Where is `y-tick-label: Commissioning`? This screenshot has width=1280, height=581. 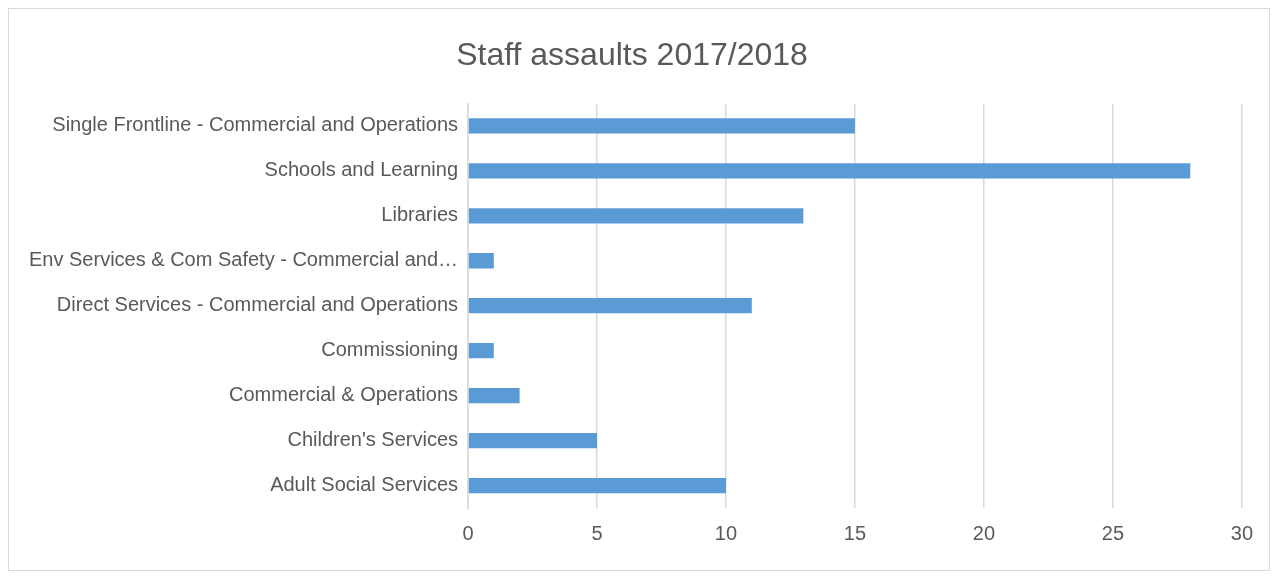
y-tick-label: Commissioning is located at coordinates (390, 349).